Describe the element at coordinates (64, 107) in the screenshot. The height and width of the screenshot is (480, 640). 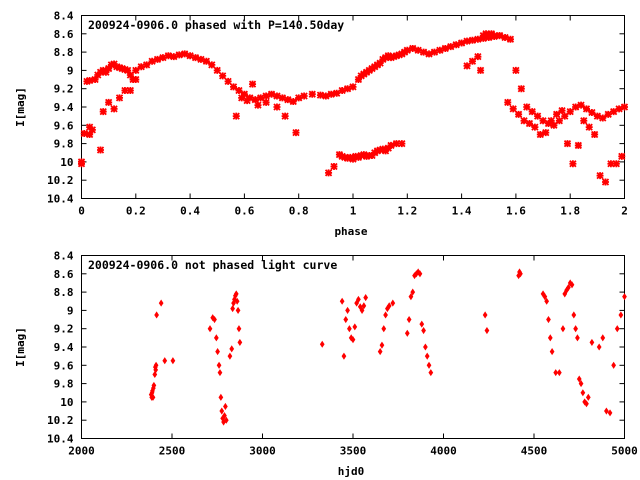
I see `y-tick-label: 9.4` at that location.